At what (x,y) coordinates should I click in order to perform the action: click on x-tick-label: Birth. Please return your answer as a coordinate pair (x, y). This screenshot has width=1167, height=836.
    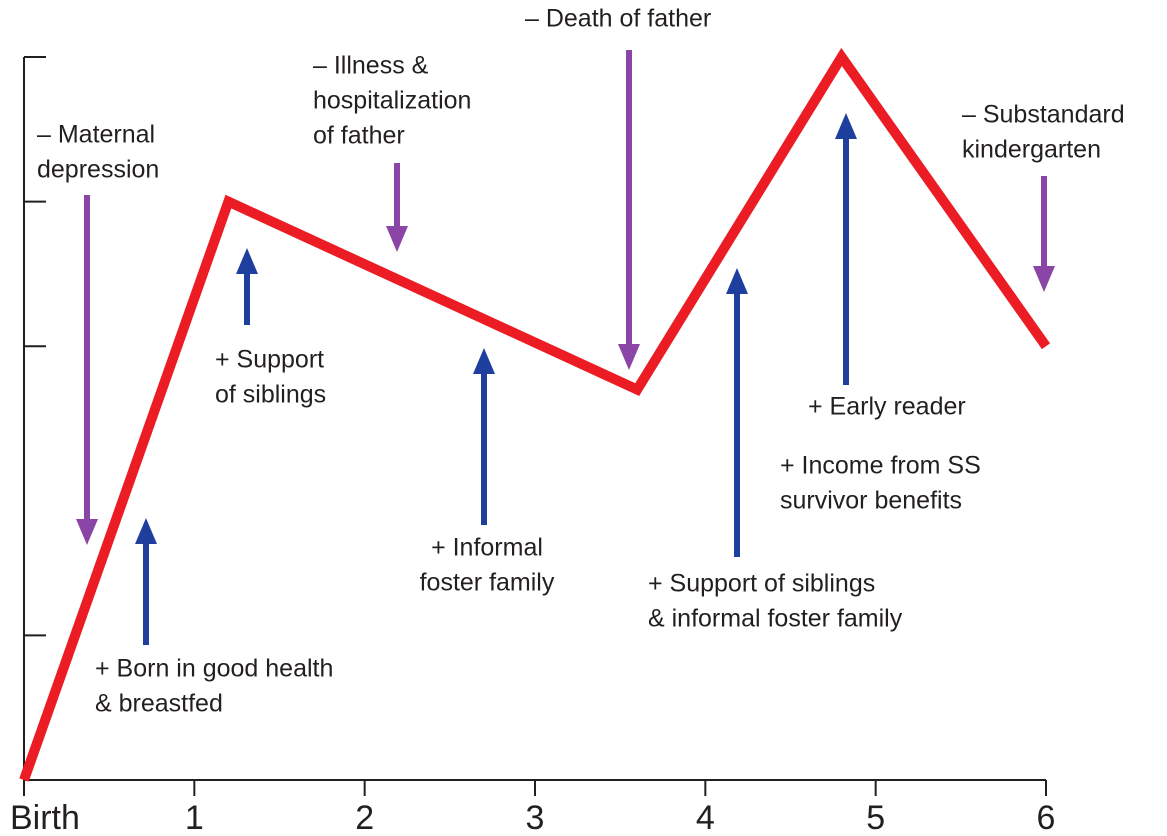
    Looking at the image, I should click on (45, 817).